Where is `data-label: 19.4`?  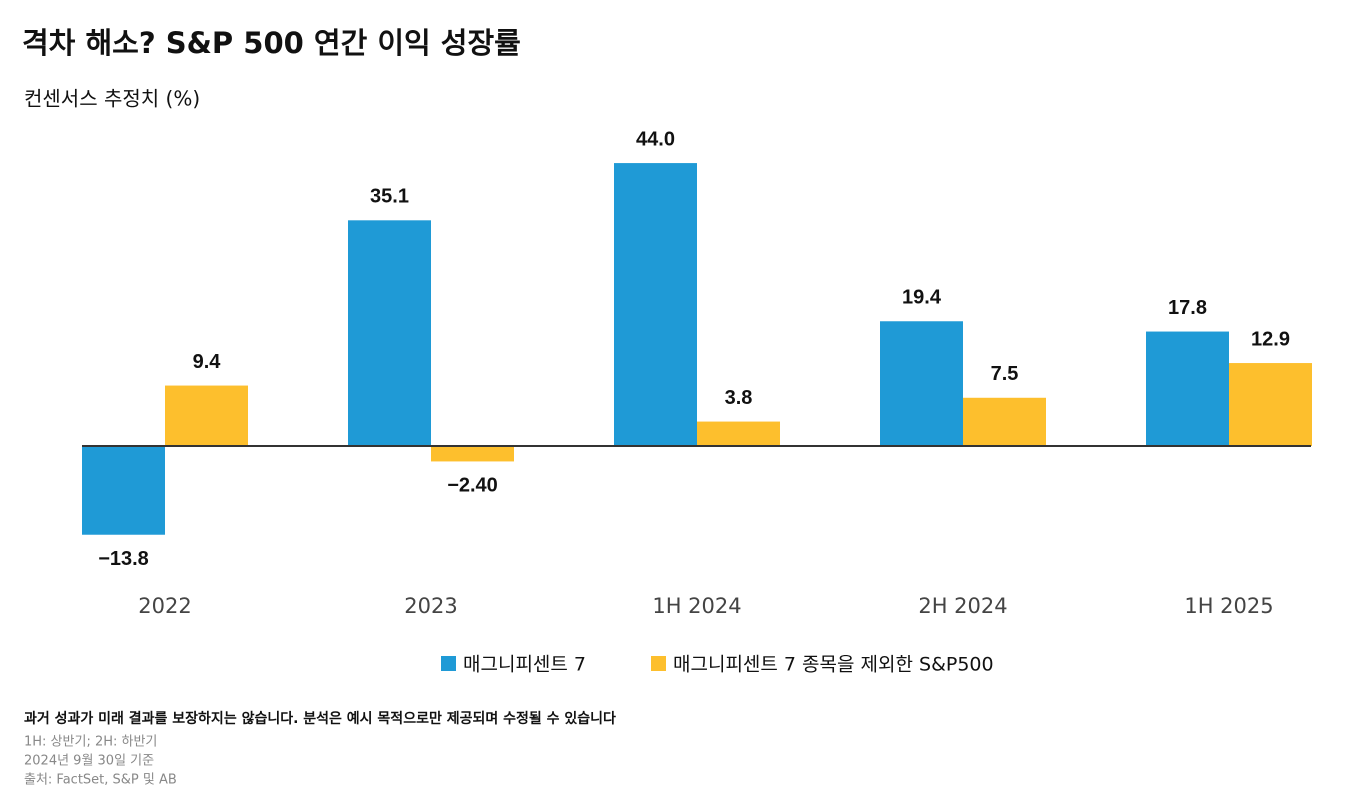
data-label: 19.4 is located at coordinates (922, 298).